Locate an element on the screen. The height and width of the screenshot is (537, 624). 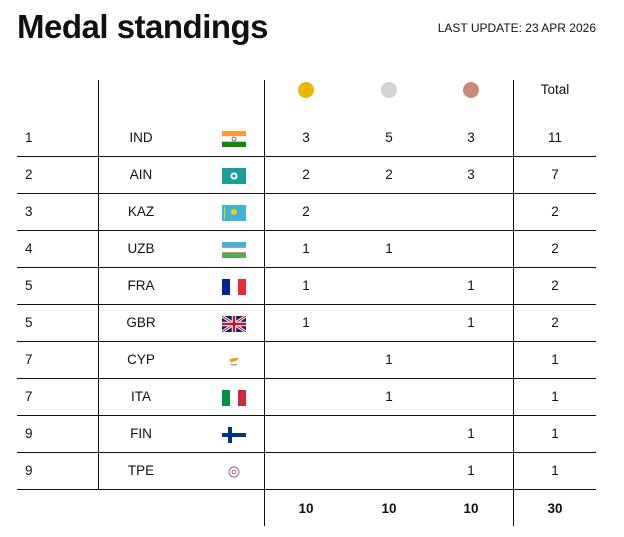
table-row: 4 UZB 1 1 2 is located at coordinates (306, 249).